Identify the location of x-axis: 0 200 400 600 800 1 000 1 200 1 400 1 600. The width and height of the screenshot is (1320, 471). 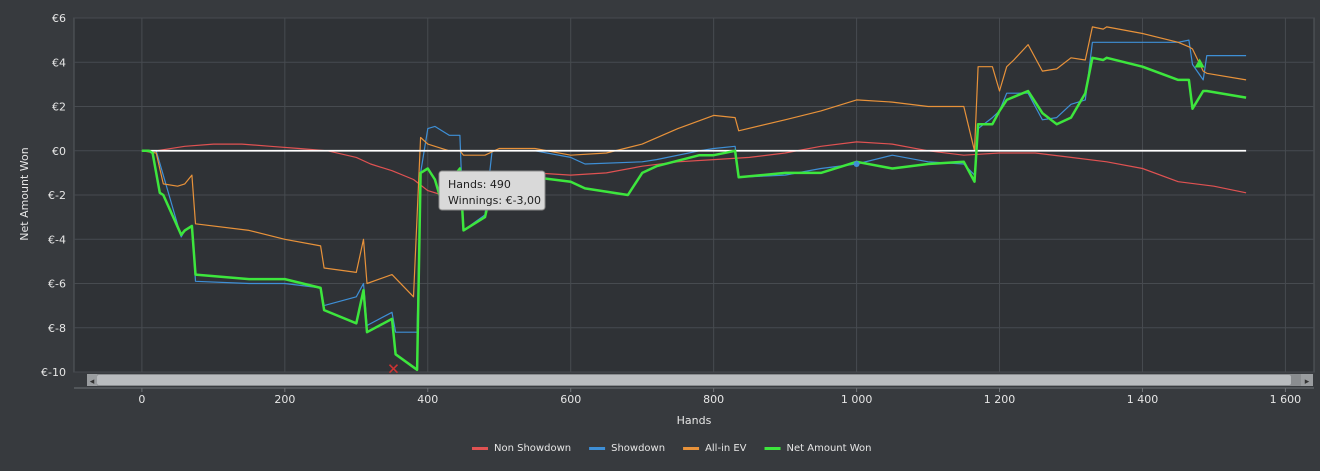
(719, 397).